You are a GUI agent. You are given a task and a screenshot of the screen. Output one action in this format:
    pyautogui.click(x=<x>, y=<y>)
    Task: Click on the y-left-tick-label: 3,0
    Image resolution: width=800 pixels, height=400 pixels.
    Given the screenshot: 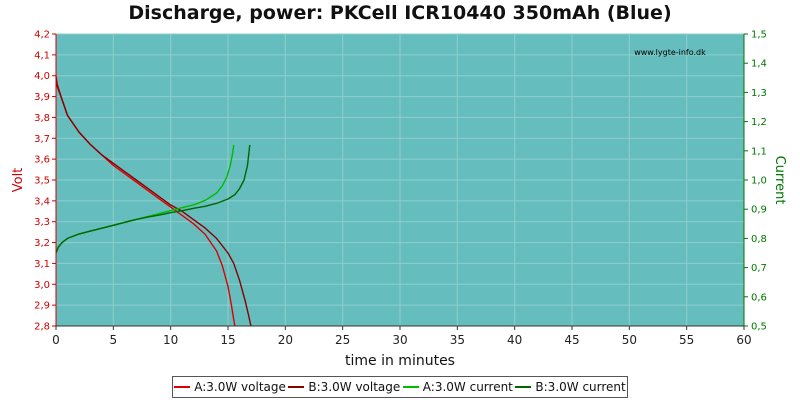 What is the action you would take?
    pyautogui.click(x=42, y=285)
    